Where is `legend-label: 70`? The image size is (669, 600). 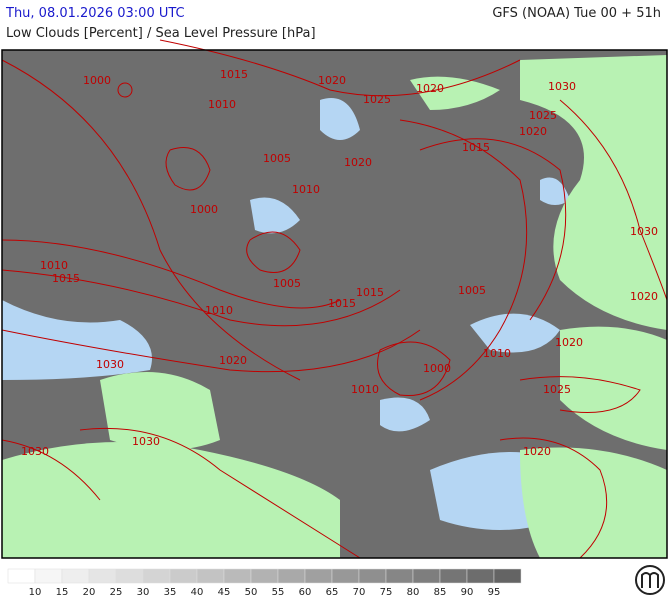
legend-label: 70 is located at coordinates (359, 592).